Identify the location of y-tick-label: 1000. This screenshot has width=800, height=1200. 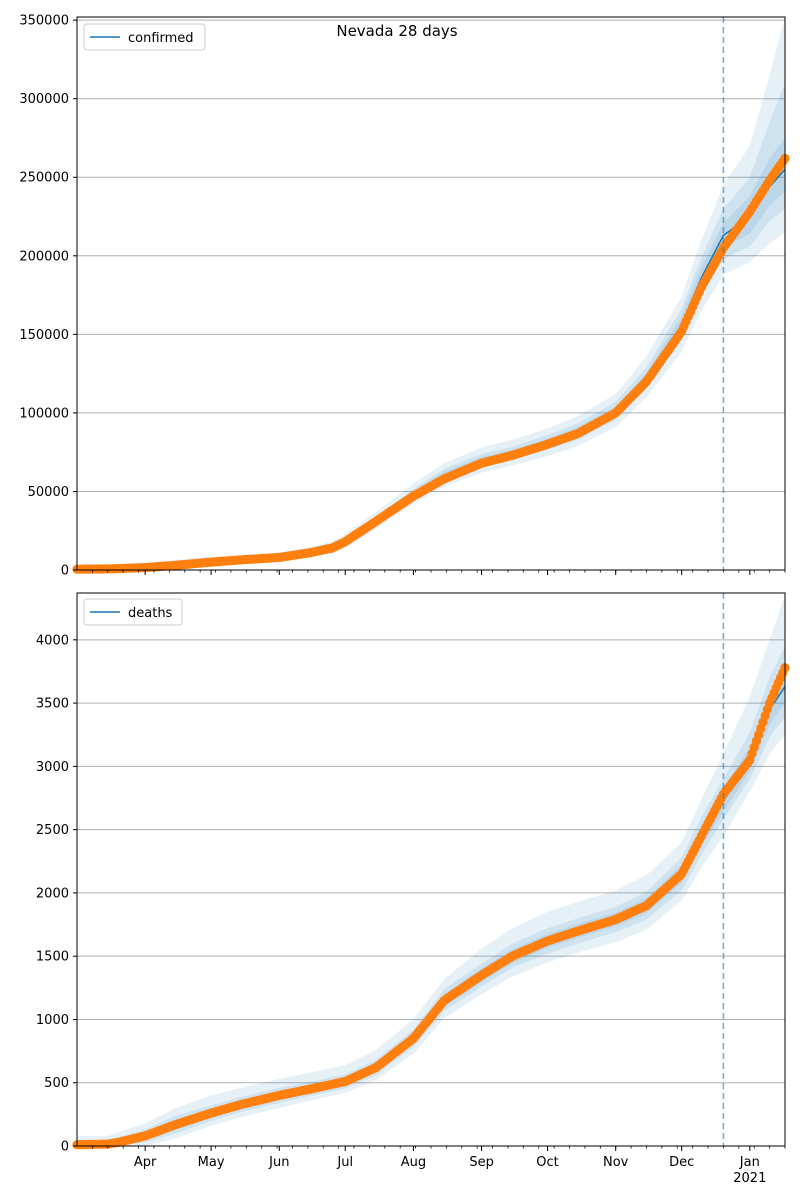
(52, 1020).